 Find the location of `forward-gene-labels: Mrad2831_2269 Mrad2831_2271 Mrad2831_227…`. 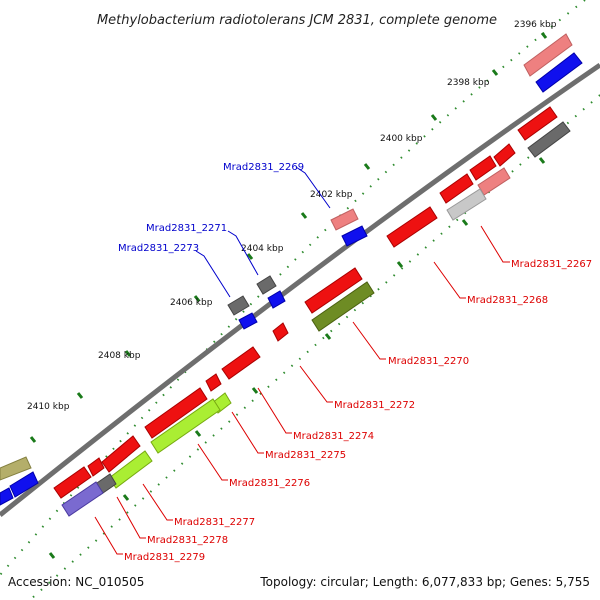

forward-gene-labels: Mrad2831_2269 Mrad2831_2271 Mrad2831_227… is located at coordinates (211, 208).